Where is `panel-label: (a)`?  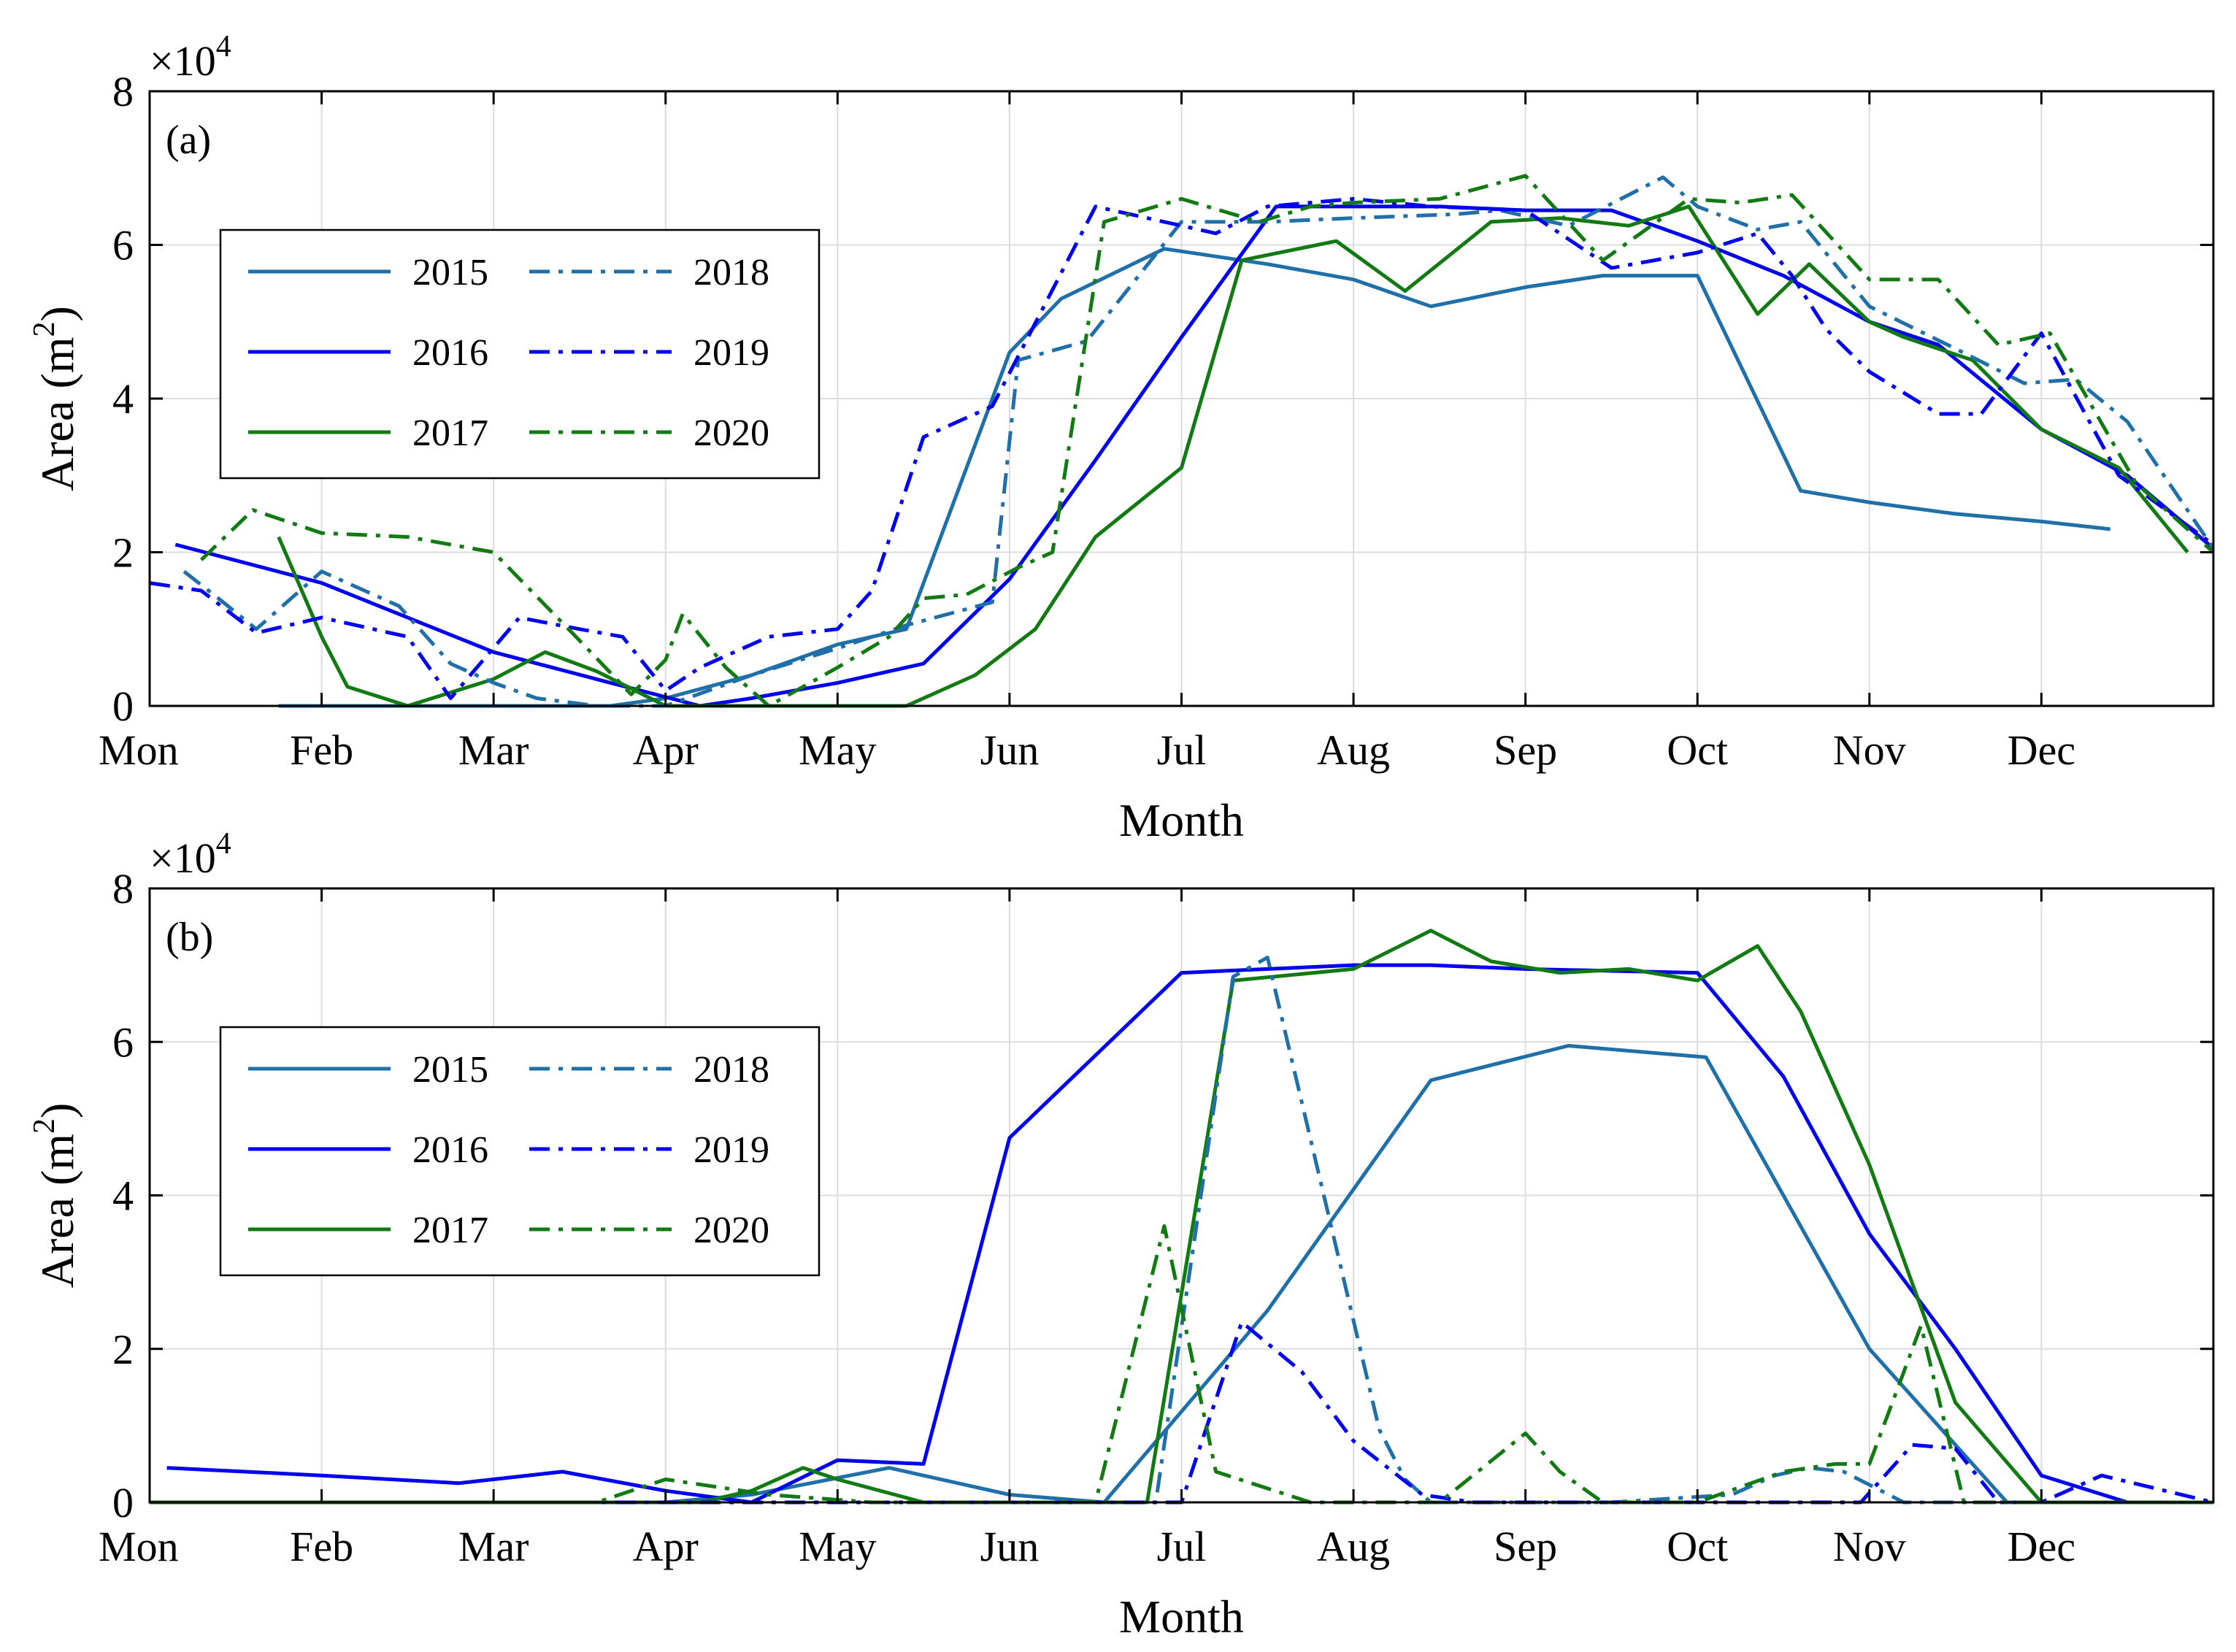 panel-label: (a) is located at coordinates (188, 140).